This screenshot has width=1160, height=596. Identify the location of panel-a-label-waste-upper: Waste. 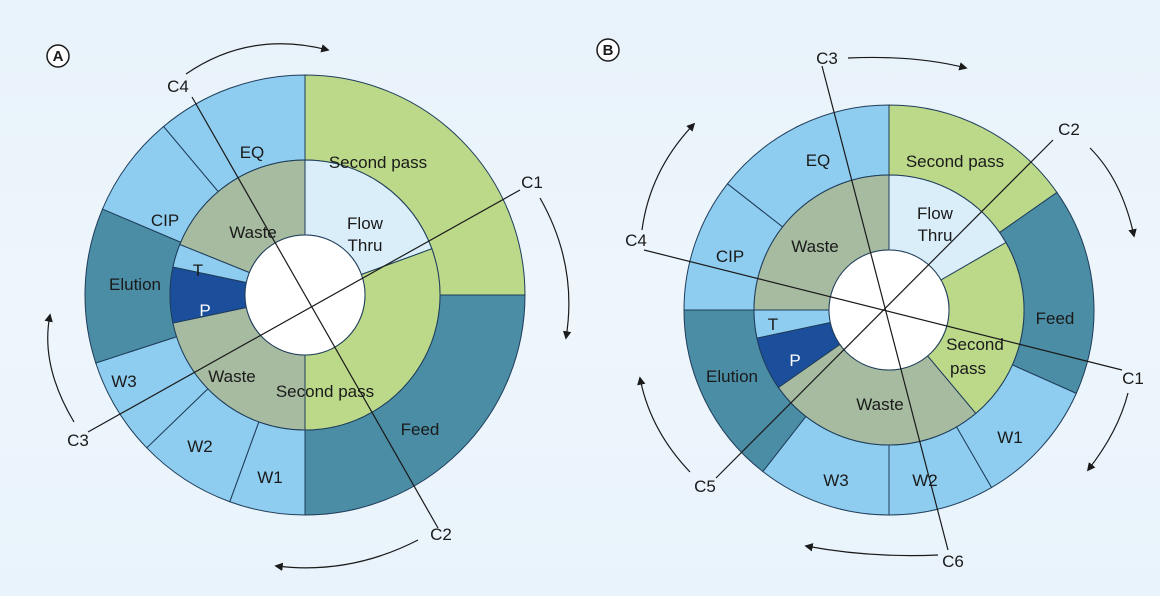
(253, 232).